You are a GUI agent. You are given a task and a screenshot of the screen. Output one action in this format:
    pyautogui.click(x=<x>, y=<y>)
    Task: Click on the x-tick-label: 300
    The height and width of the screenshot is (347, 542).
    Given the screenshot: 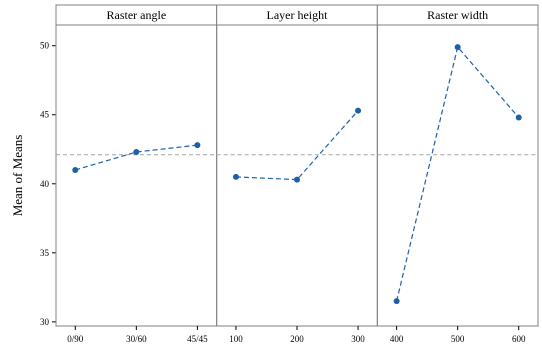 What is the action you would take?
    pyautogui.click(x=358, y=339)
    